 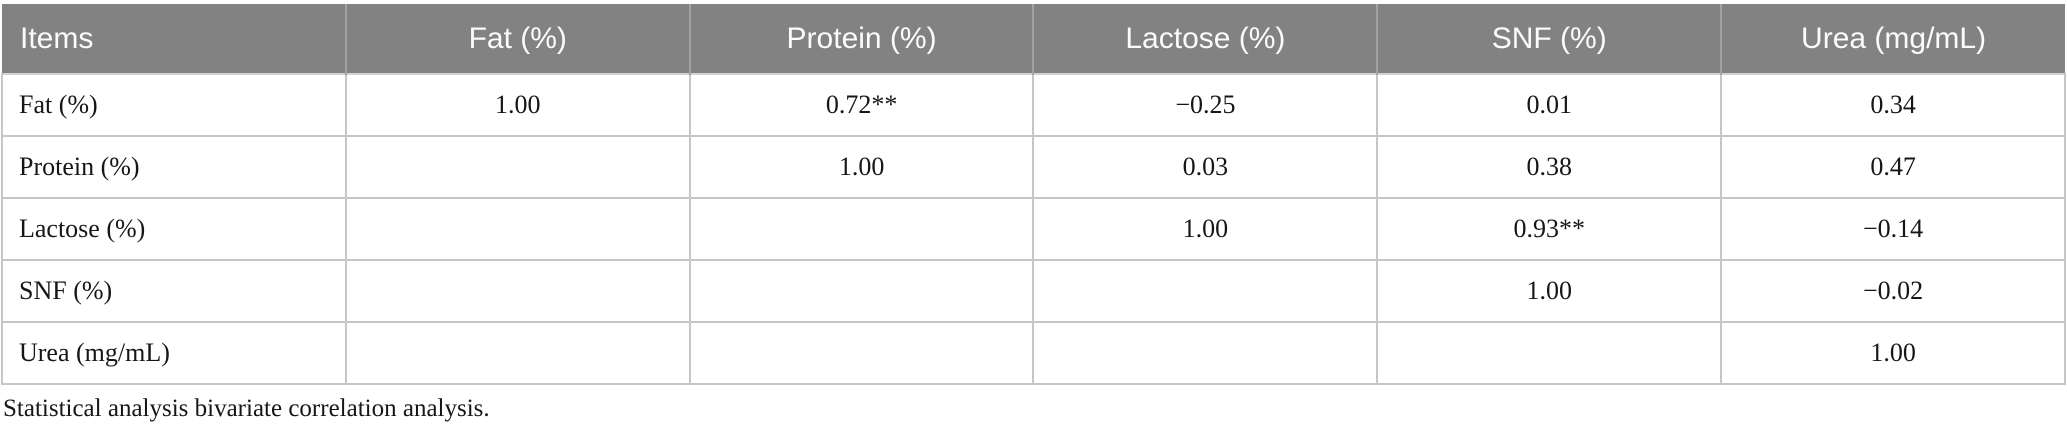 What do you see at coordinates (1205, 167) in the screenshot?
I see `table-cell: 0.03` at bounding box center [1205, 167].